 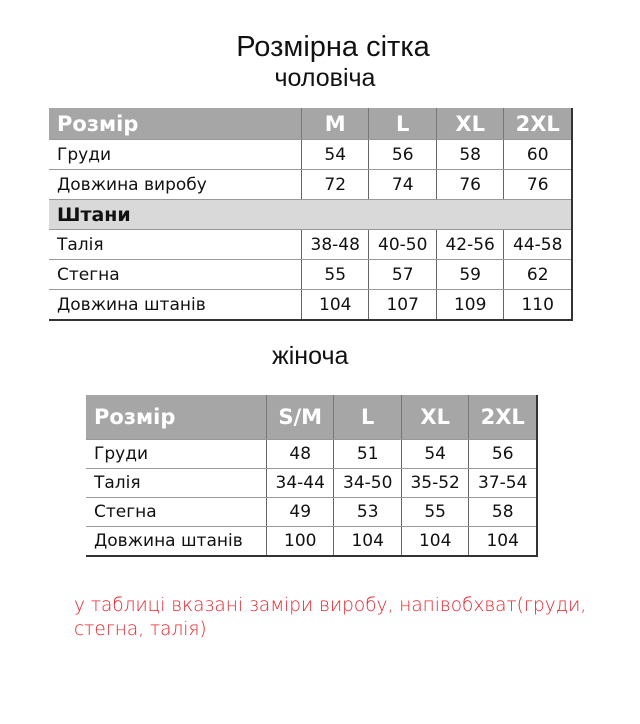 I want to click on value-cell: 107, so click(x=402, y=305).